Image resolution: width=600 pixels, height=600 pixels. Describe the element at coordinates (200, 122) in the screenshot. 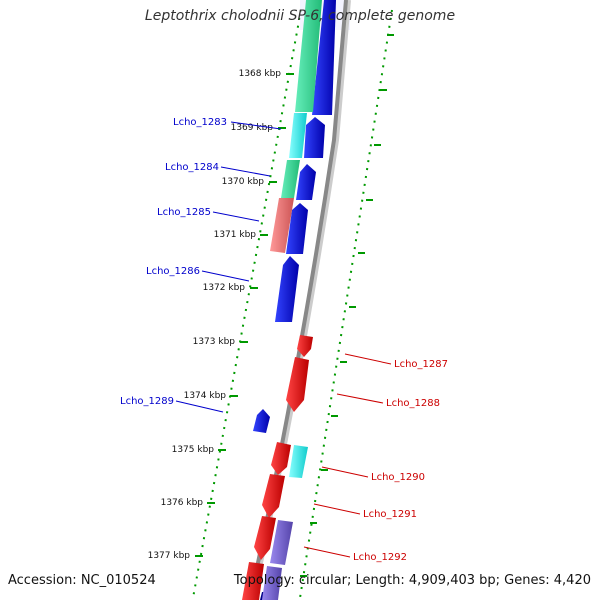

I see `gene-label: Lcho_1283` at that location.